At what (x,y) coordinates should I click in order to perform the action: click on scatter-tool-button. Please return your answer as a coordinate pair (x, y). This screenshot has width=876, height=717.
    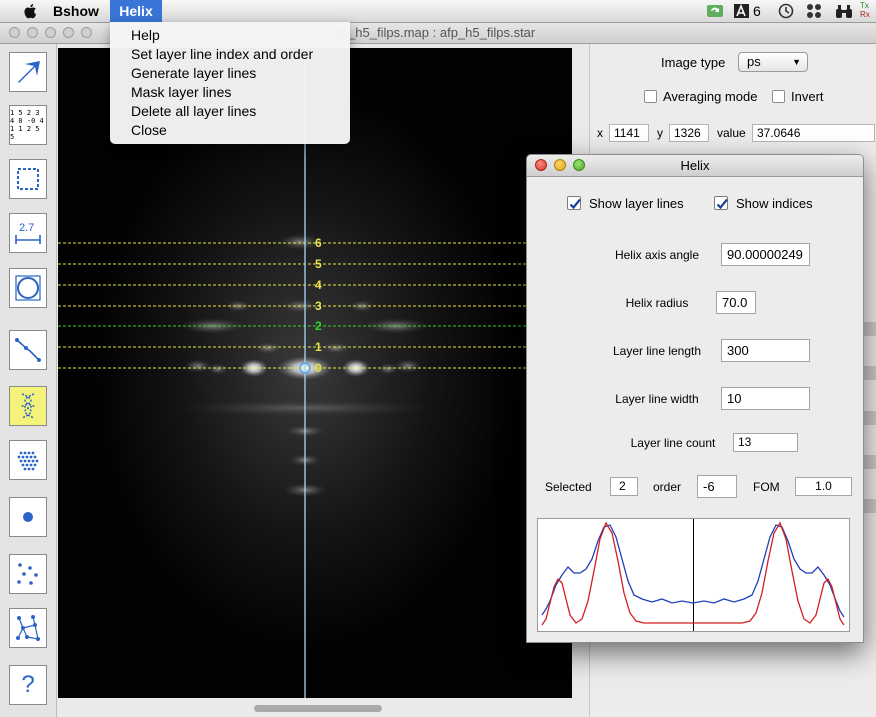
    Looking at the image, I should click on (28, 574).